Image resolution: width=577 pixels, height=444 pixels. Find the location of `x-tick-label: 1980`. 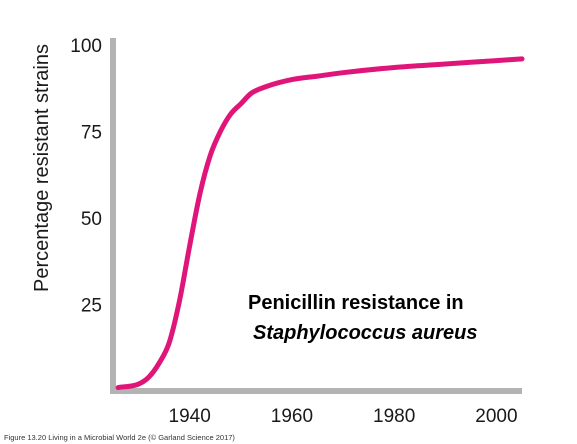

x-tick-label: 1980 is located at coordinates (394, 416).